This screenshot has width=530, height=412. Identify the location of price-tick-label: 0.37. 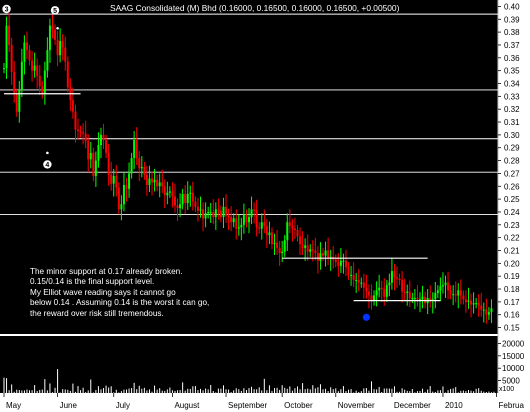
(512, 45).